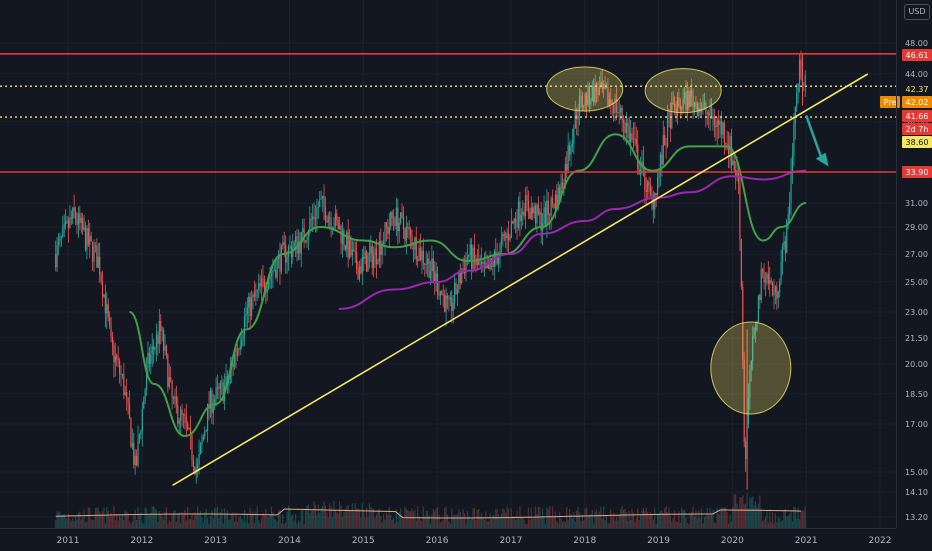 This screenshot has width=932, height=551. Describe the element at coordinates (806, 541) in the screenshot. I see `time-tick-label: 2021` at that location.